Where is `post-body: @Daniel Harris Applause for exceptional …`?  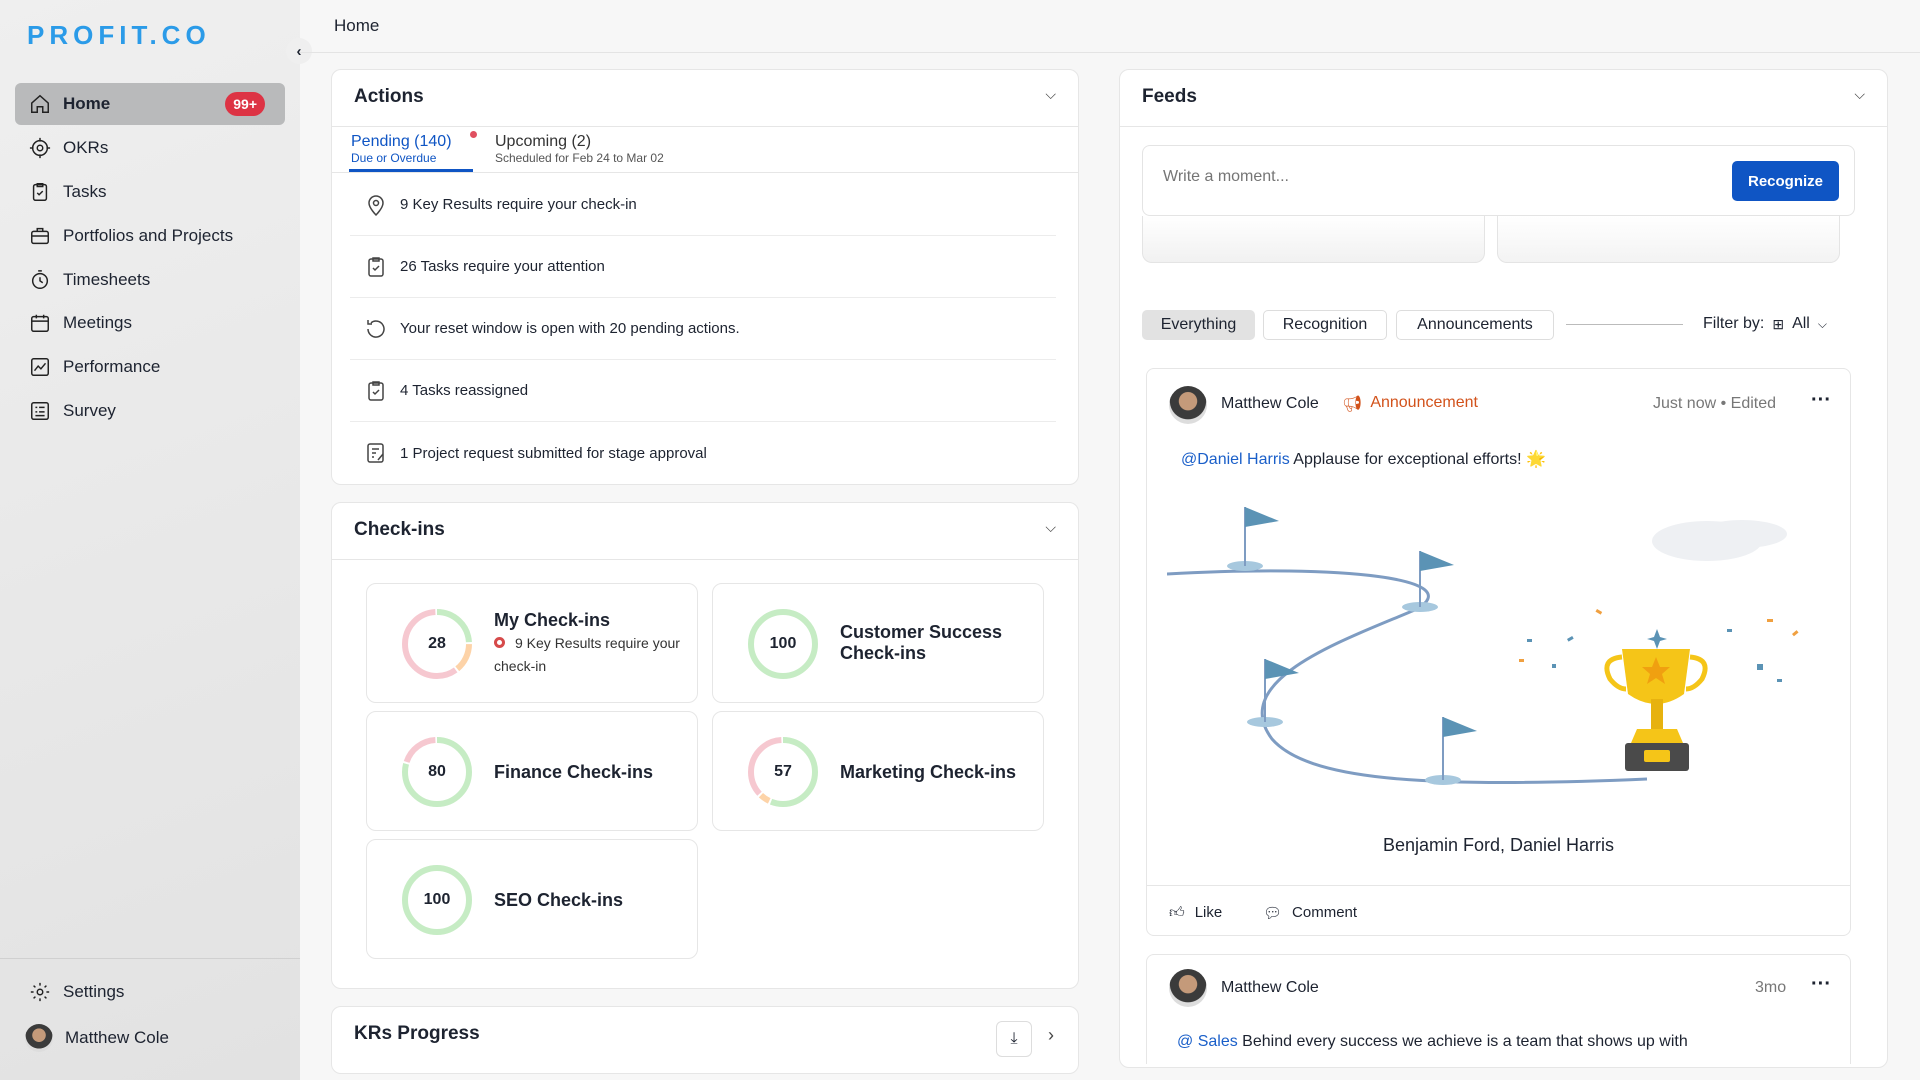 post-body: @Daniel Harris Applause for exceptional … is located at coordinates (1363, 459).